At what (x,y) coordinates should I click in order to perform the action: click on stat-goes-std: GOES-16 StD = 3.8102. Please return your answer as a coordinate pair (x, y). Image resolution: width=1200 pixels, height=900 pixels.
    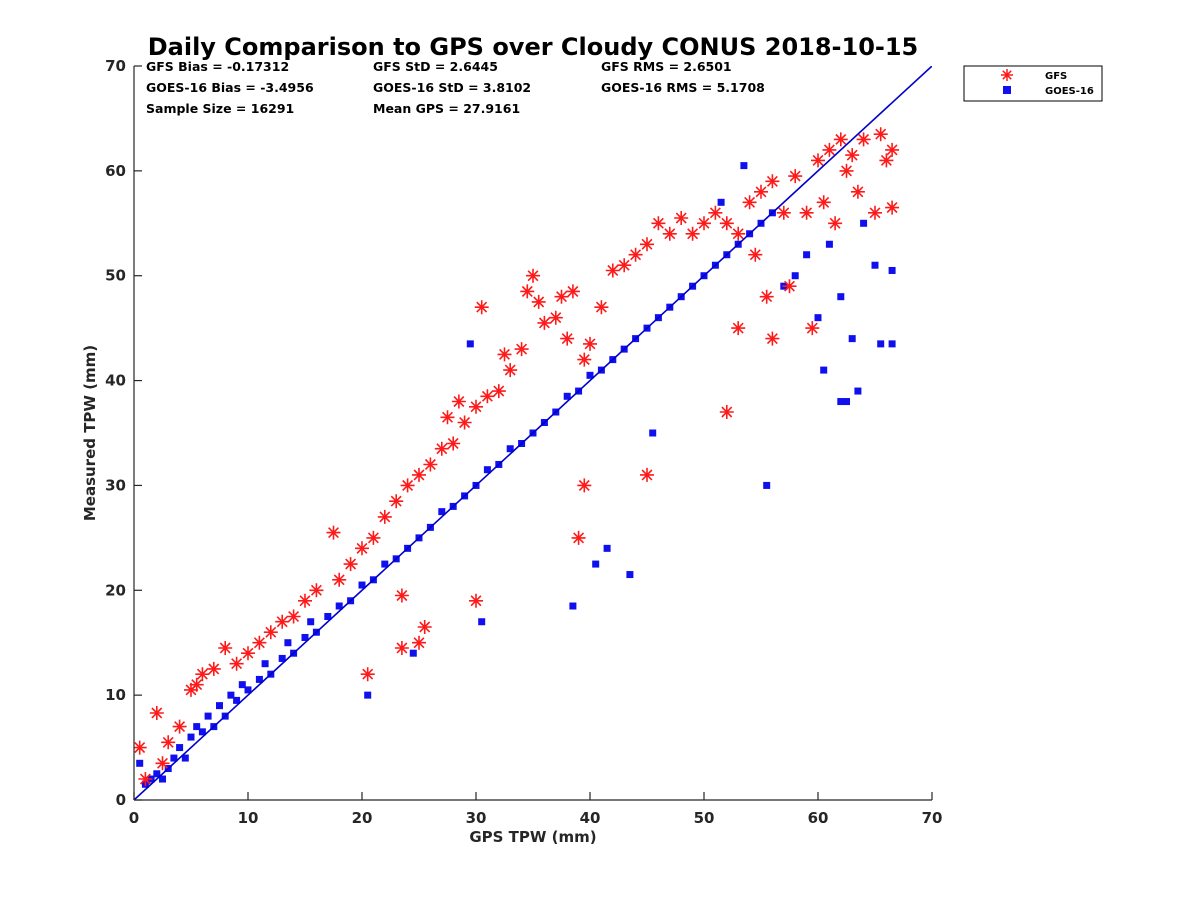
    Looking at the image, I should click on (452, 87).